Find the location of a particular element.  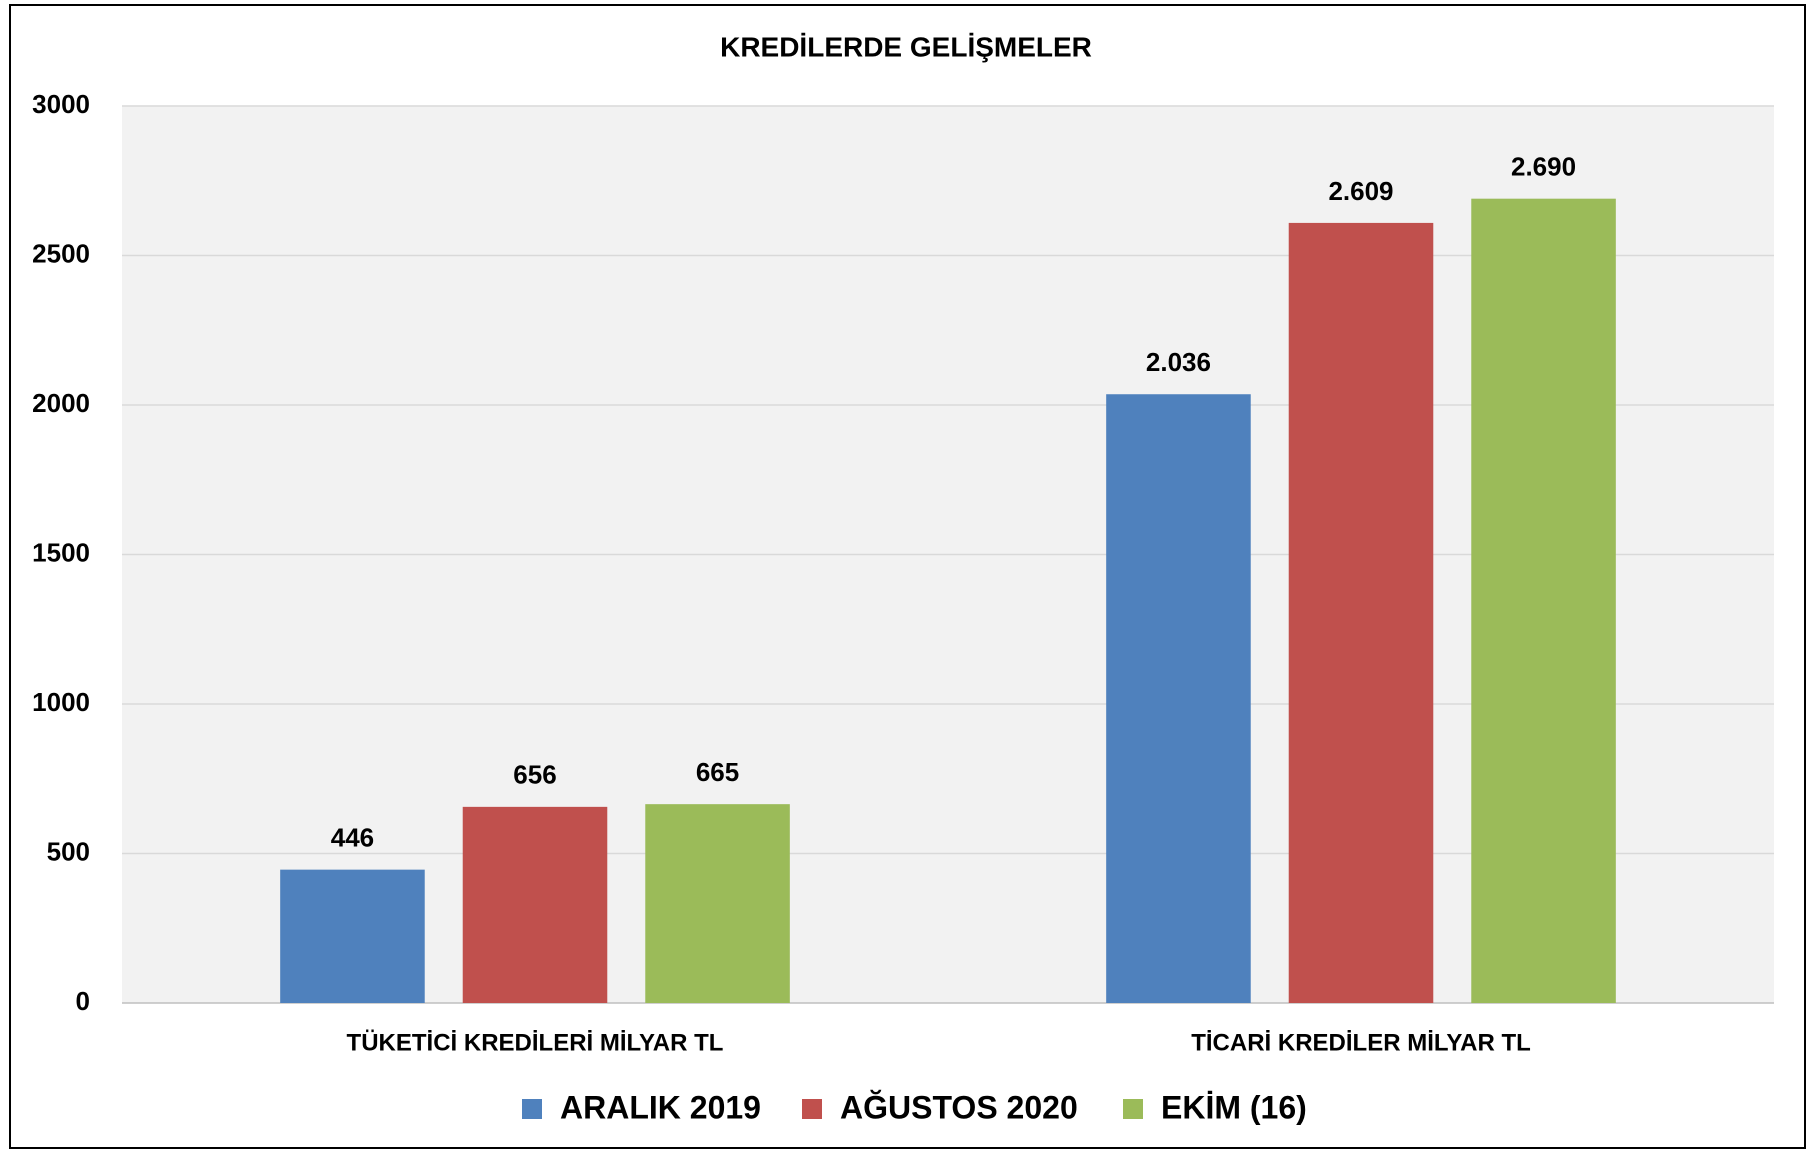

data-label: 2.609 is located at coordinates (1360, 191).